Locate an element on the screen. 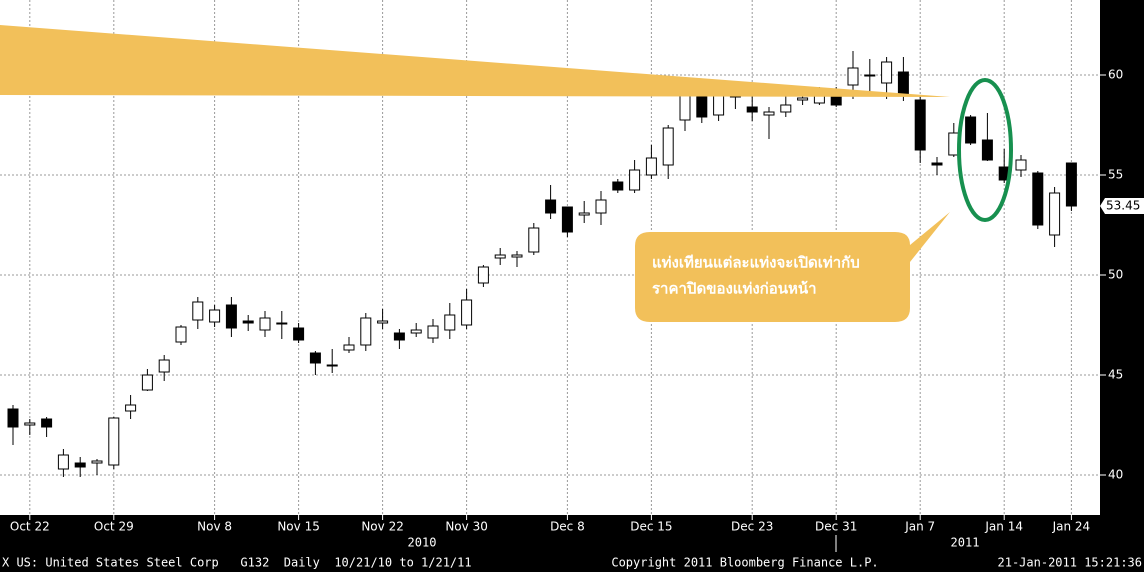 The width and height of the screenshot is (1144, 572). highlight-wedge is located at coordinates (475, 61).